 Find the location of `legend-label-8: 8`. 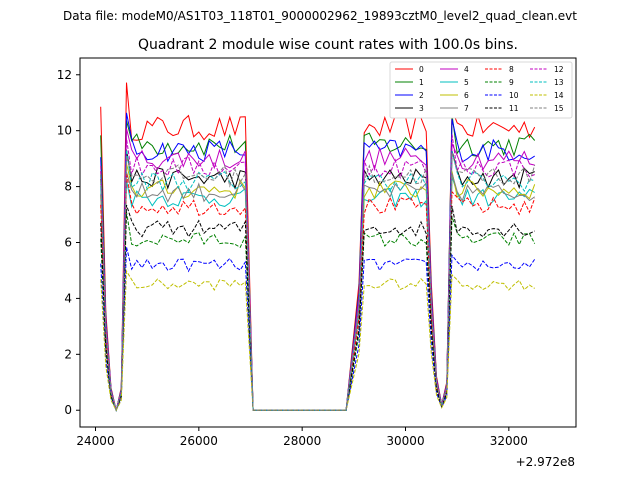

legend-label-8: 8 is located at coordinates (511, 69).